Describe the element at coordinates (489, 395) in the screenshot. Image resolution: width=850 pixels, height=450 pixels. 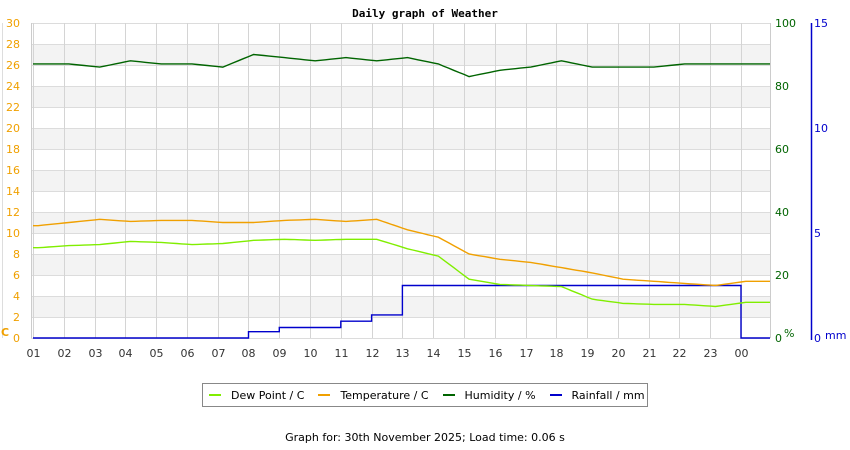
I see `legend-item-humidity: Humidity / %` at that location.